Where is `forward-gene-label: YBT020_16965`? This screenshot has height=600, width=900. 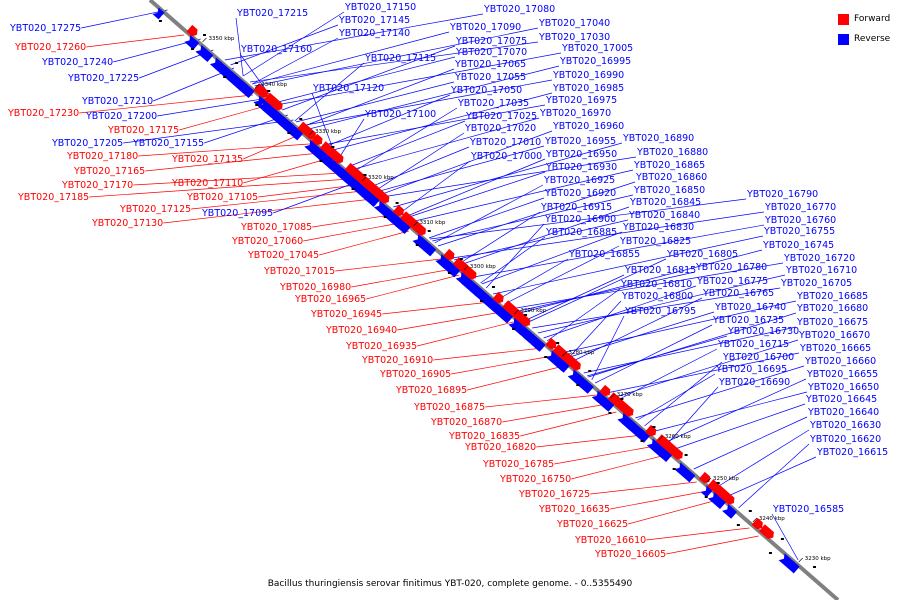 forward-gene-label: YBT020_16965 is located at coordinates (330, 299).